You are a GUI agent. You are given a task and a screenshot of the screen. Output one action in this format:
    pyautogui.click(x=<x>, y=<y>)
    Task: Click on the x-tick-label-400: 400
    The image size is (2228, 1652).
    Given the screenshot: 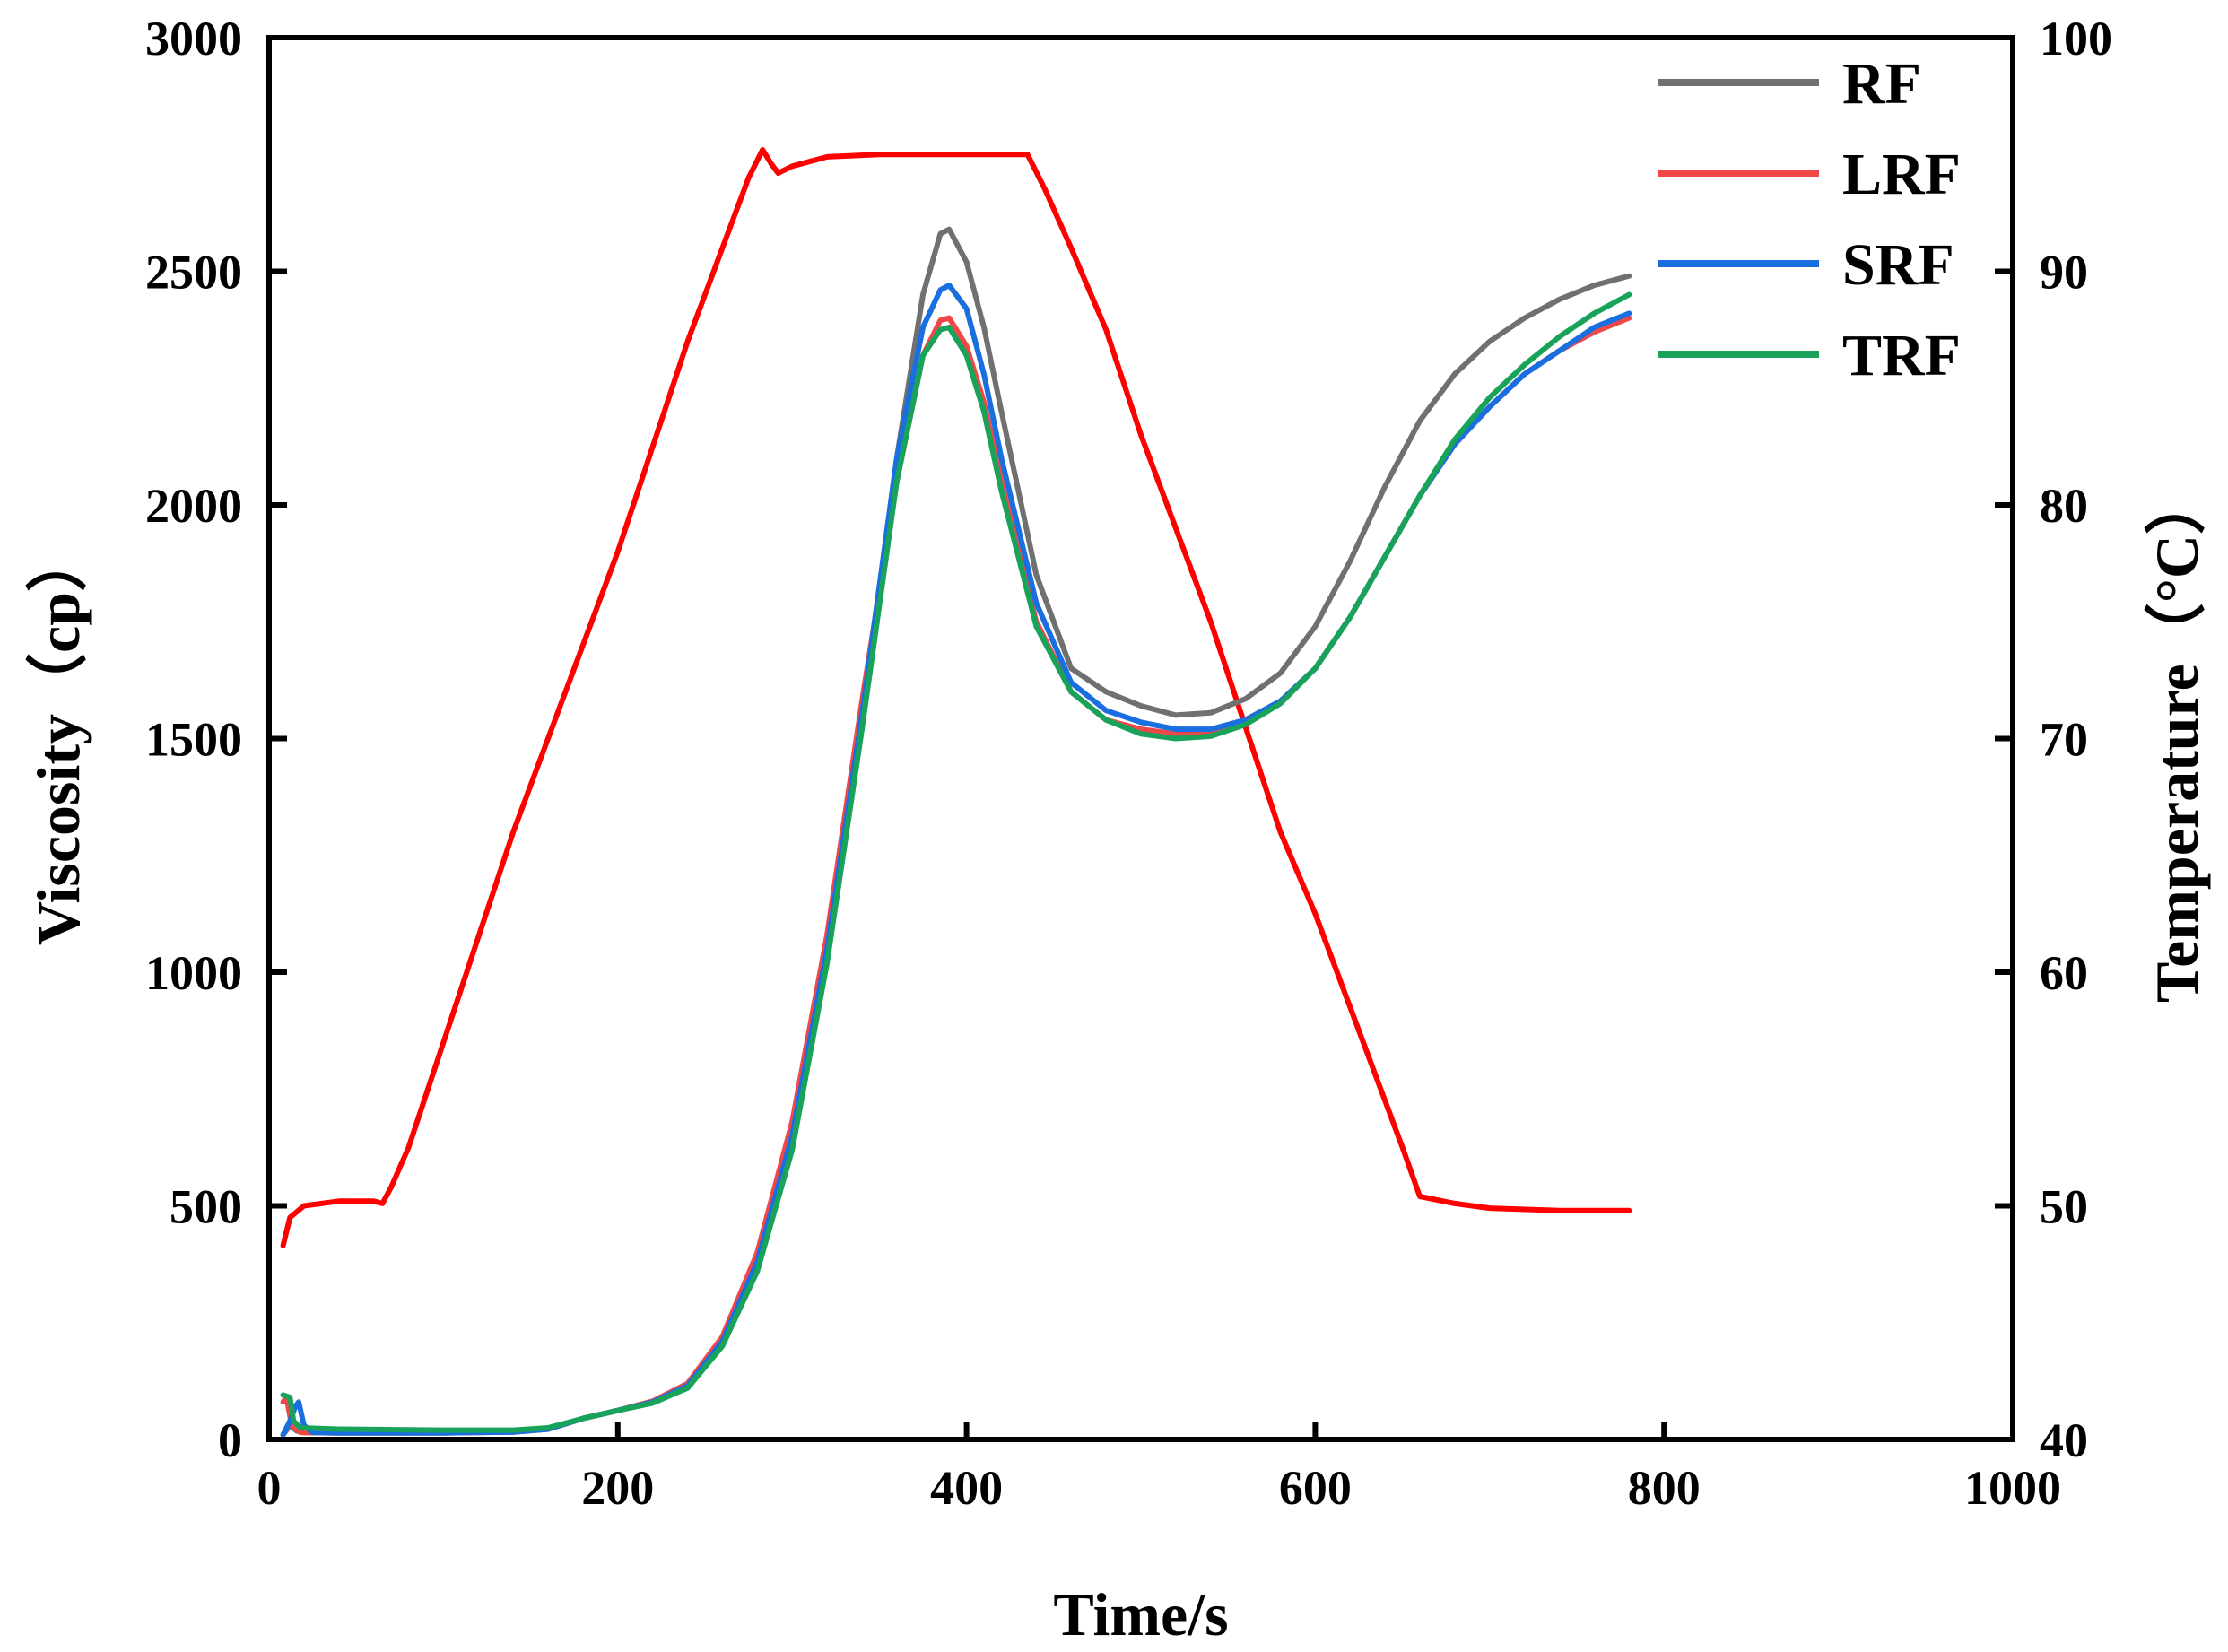 What is the action you would take?
    pyautogui.click(x=966, y=1488)
    